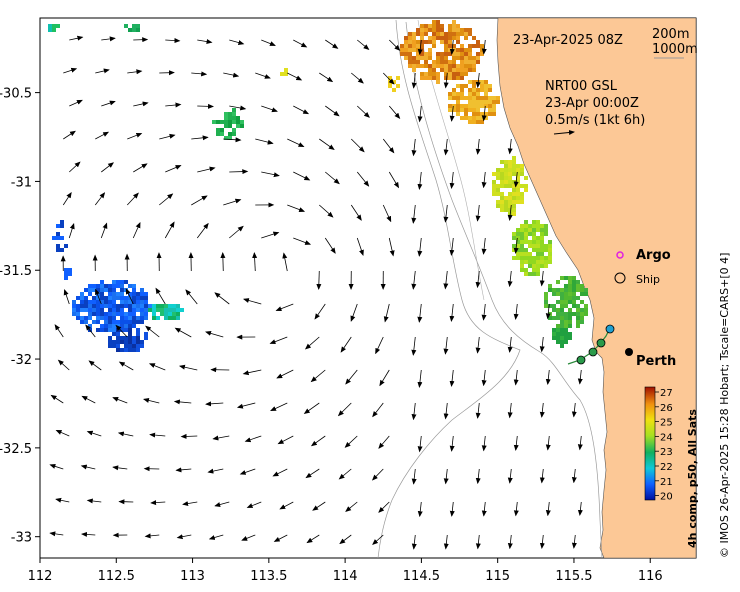  I want to click on product-label-line1: NRT00 GSL, so click(581, 86).